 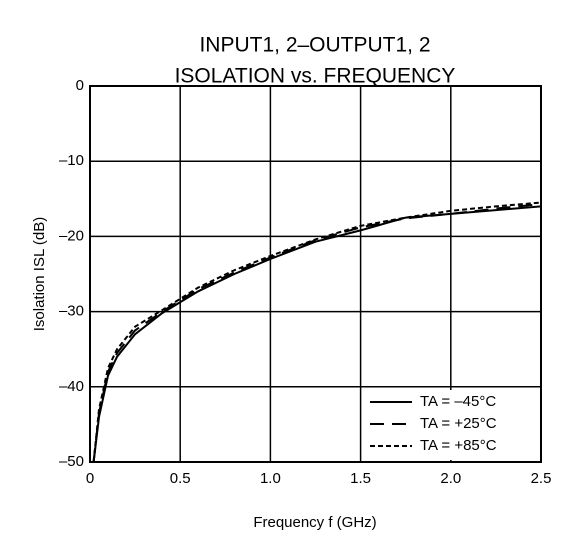 I want to click on y-tick-label: 0, so click(x=80, y=85).